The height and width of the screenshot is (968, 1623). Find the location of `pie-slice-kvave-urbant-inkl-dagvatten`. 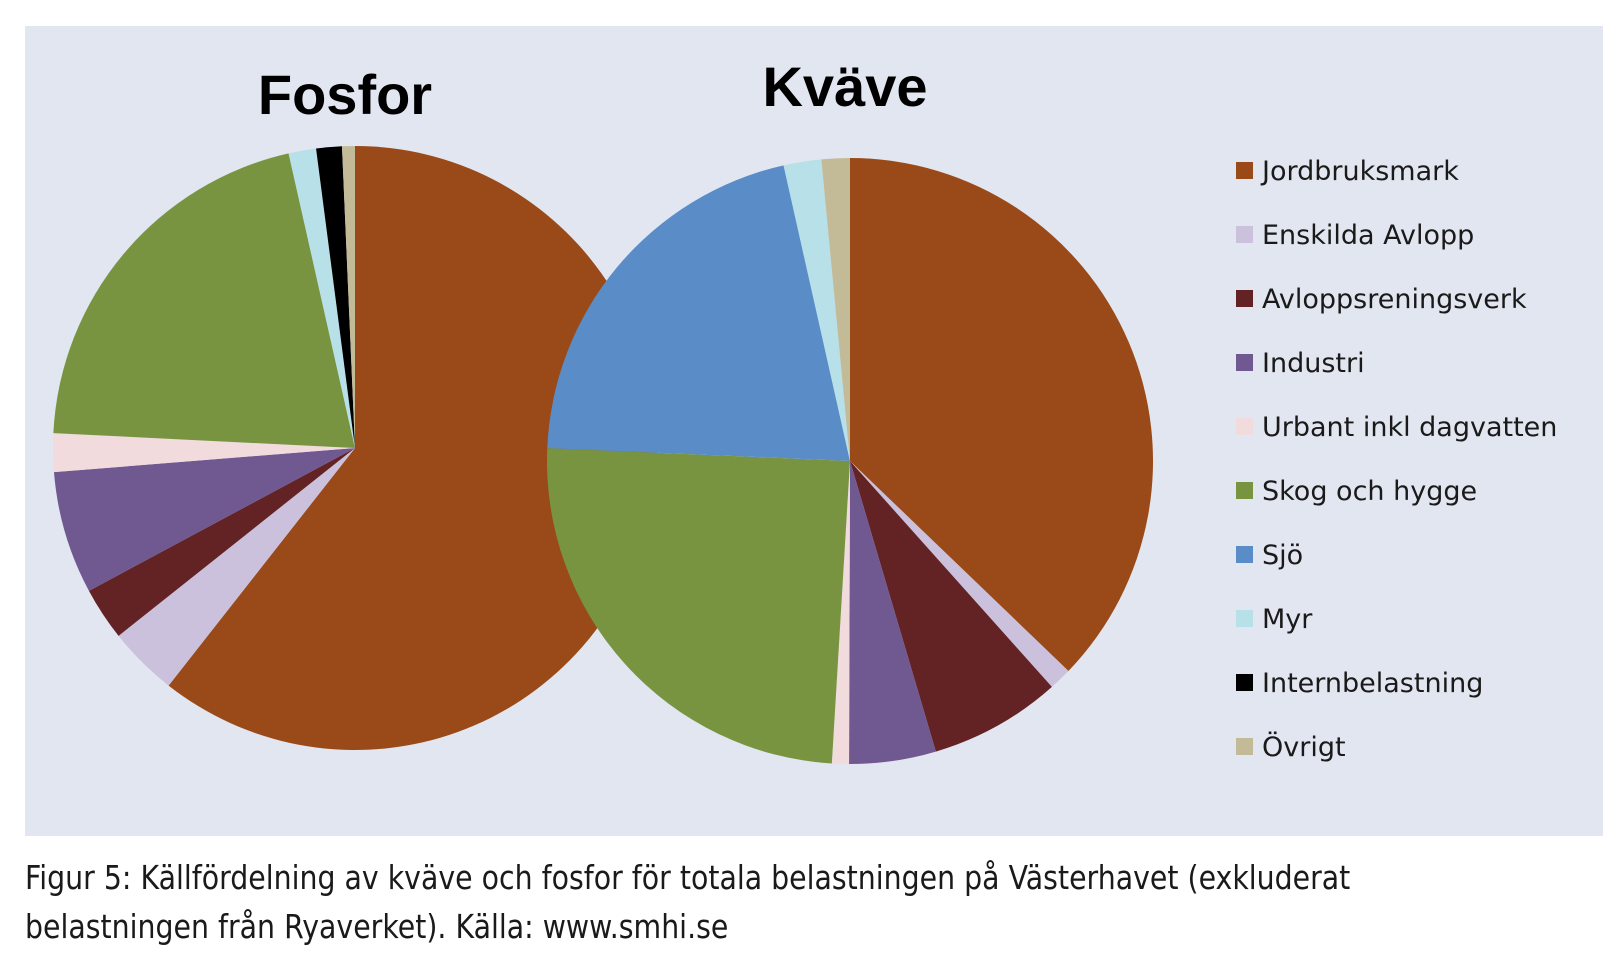

pie-slice-kvave-urbant-inkl-dagvatten is located at coordinates (840, 612).